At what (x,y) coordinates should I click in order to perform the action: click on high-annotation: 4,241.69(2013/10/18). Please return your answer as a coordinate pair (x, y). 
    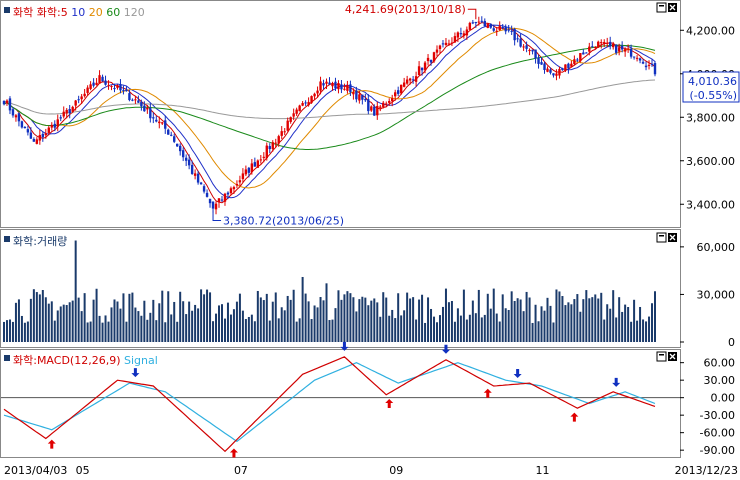
    Looking at the image, I should click on (405, 9).